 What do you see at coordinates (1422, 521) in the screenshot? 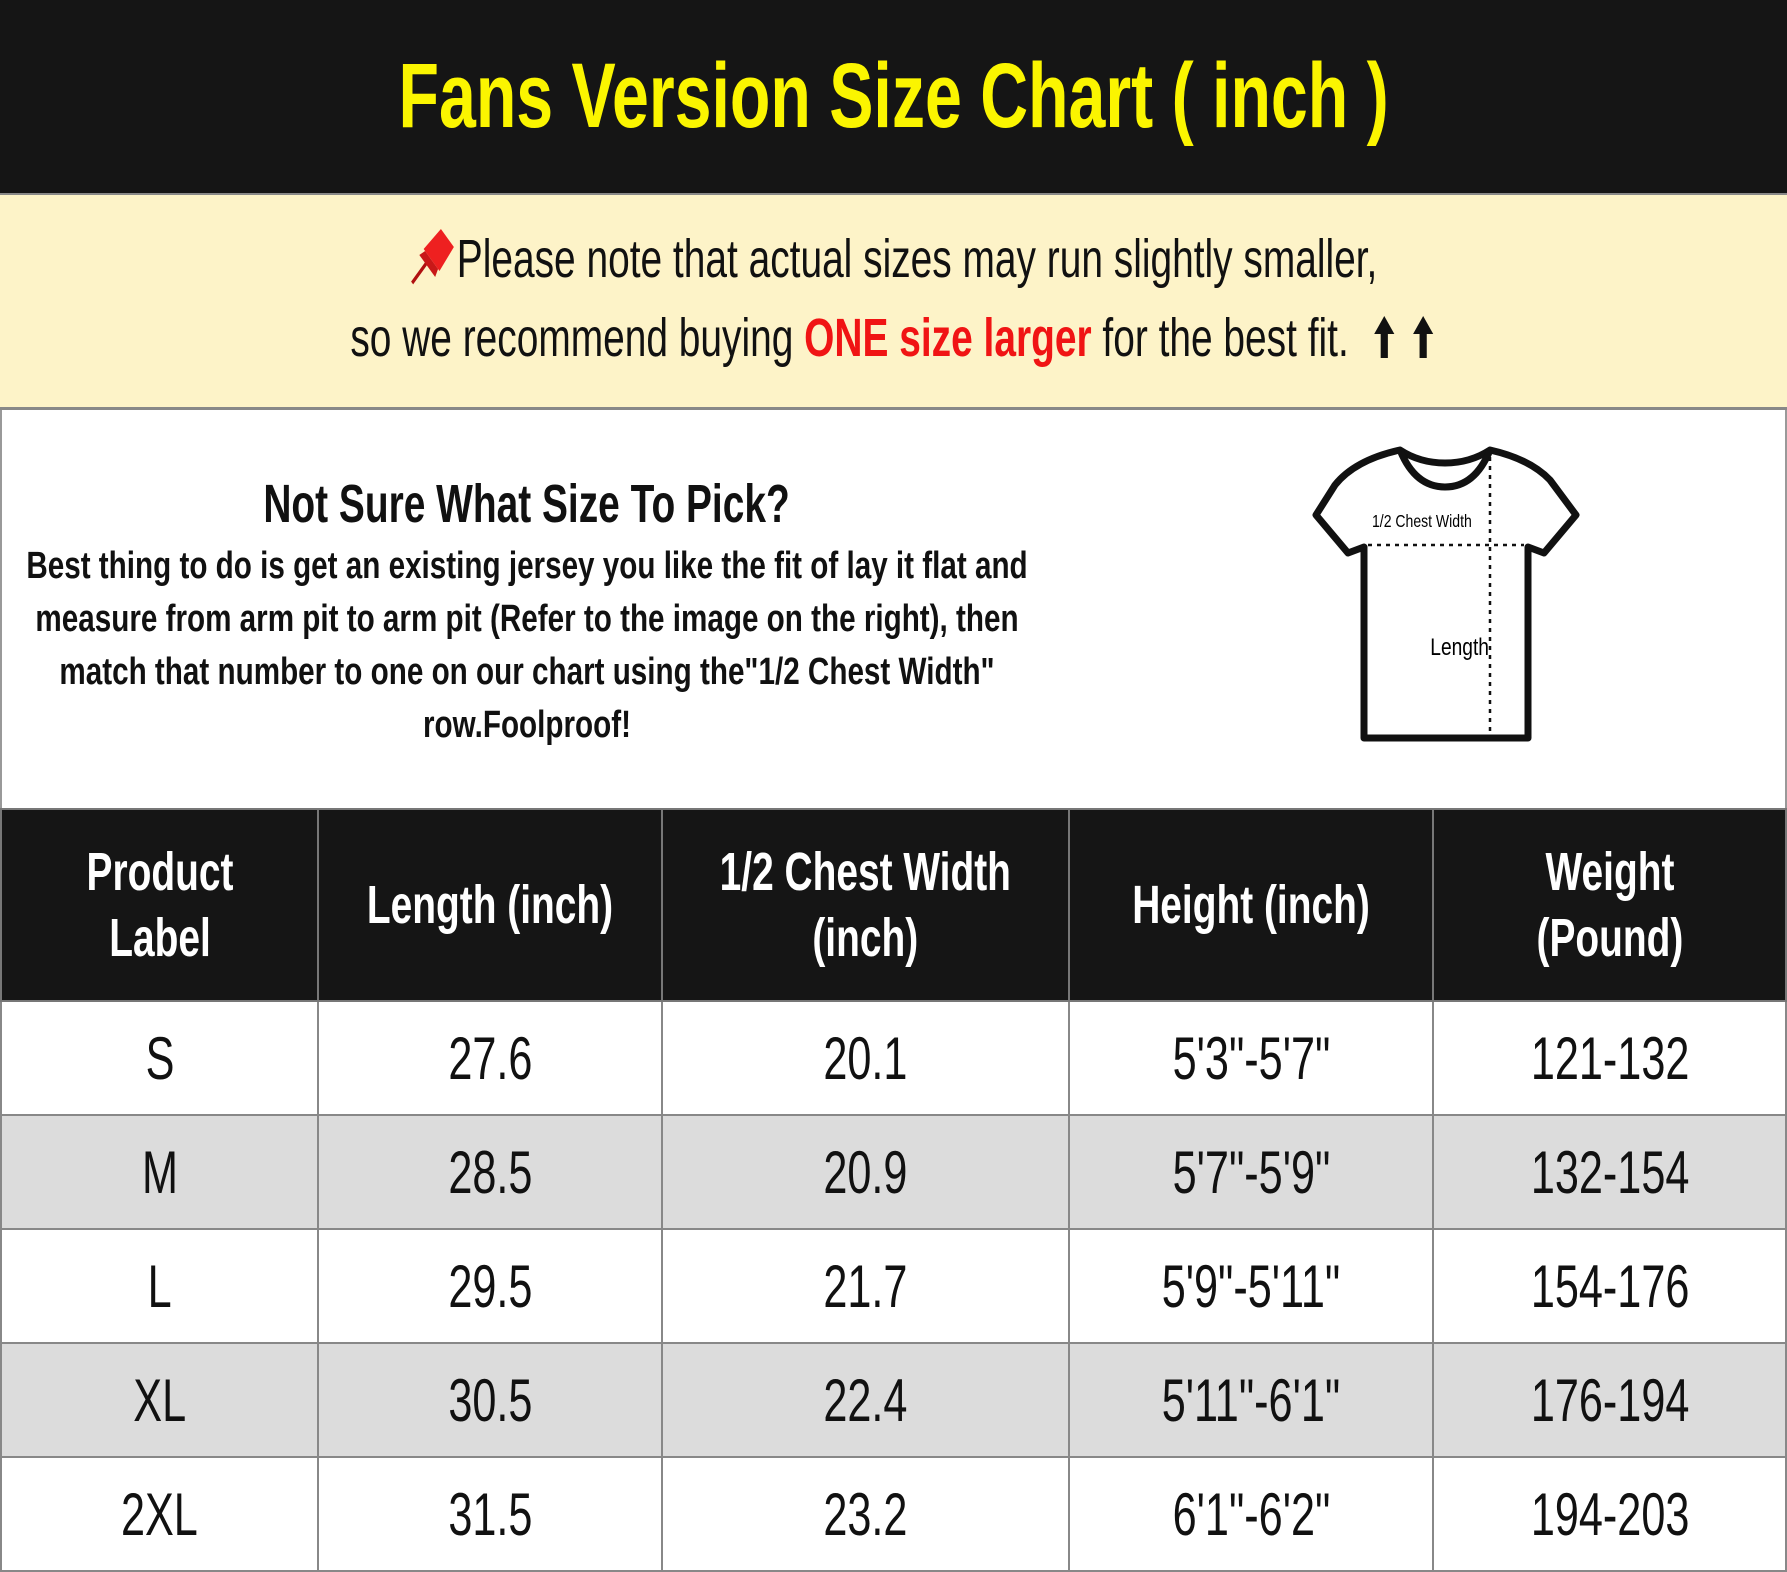
I see `chest-width-label: 1/2 Chest Width` at bounding box center [1422, 521].